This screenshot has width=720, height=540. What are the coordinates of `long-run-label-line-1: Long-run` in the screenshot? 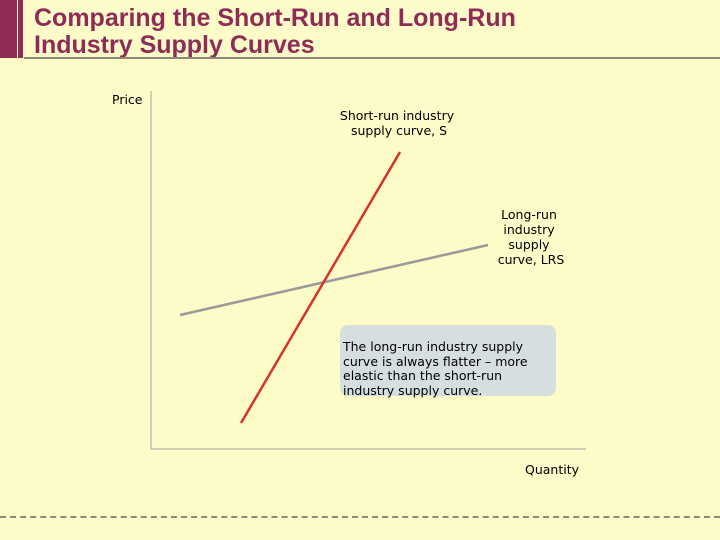 It's located at (529, 214).